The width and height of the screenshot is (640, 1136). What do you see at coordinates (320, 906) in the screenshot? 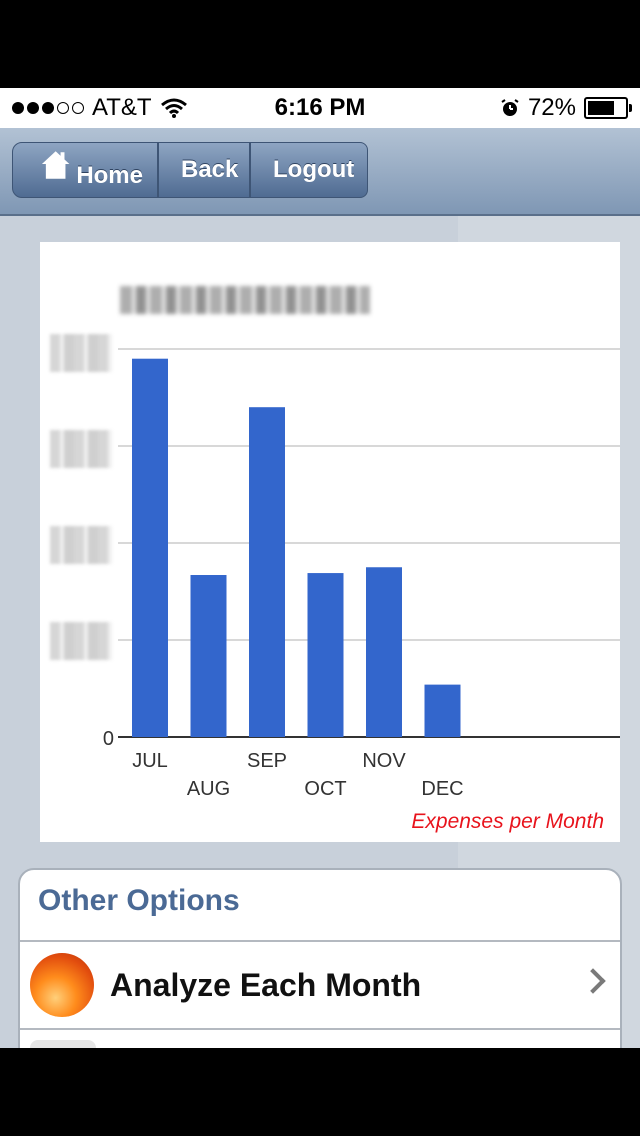
I see `other-options-header: Other Options` at bounding box center [320, 906].